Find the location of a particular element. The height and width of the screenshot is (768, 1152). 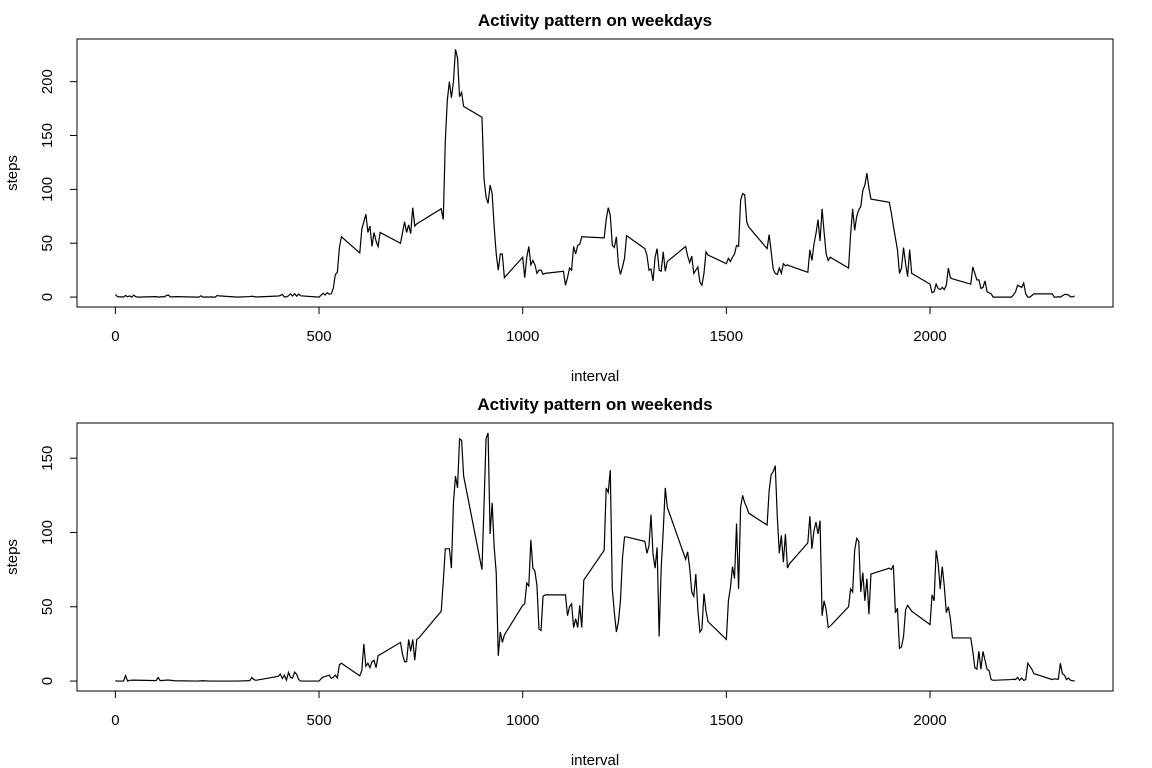

chart-title: Activity pattern on weekends is located at coordinates (594, 404).